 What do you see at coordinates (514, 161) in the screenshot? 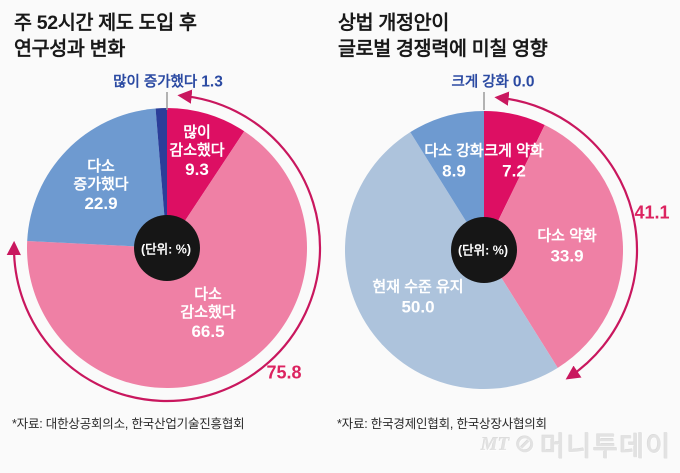
I see `slice-label-greatly-weaken: 크게 약화 7.2` at bounding box center [514, 161].